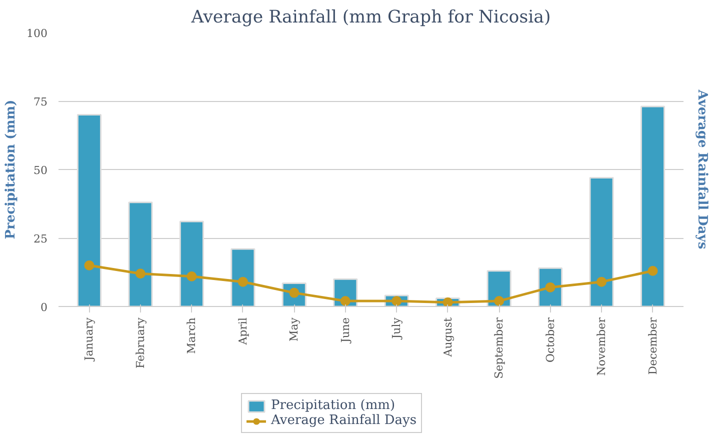 The width and height of the screenshot is (712, 441). I want to click on legend-label: Average Rainfall Days, so click(344, 420).